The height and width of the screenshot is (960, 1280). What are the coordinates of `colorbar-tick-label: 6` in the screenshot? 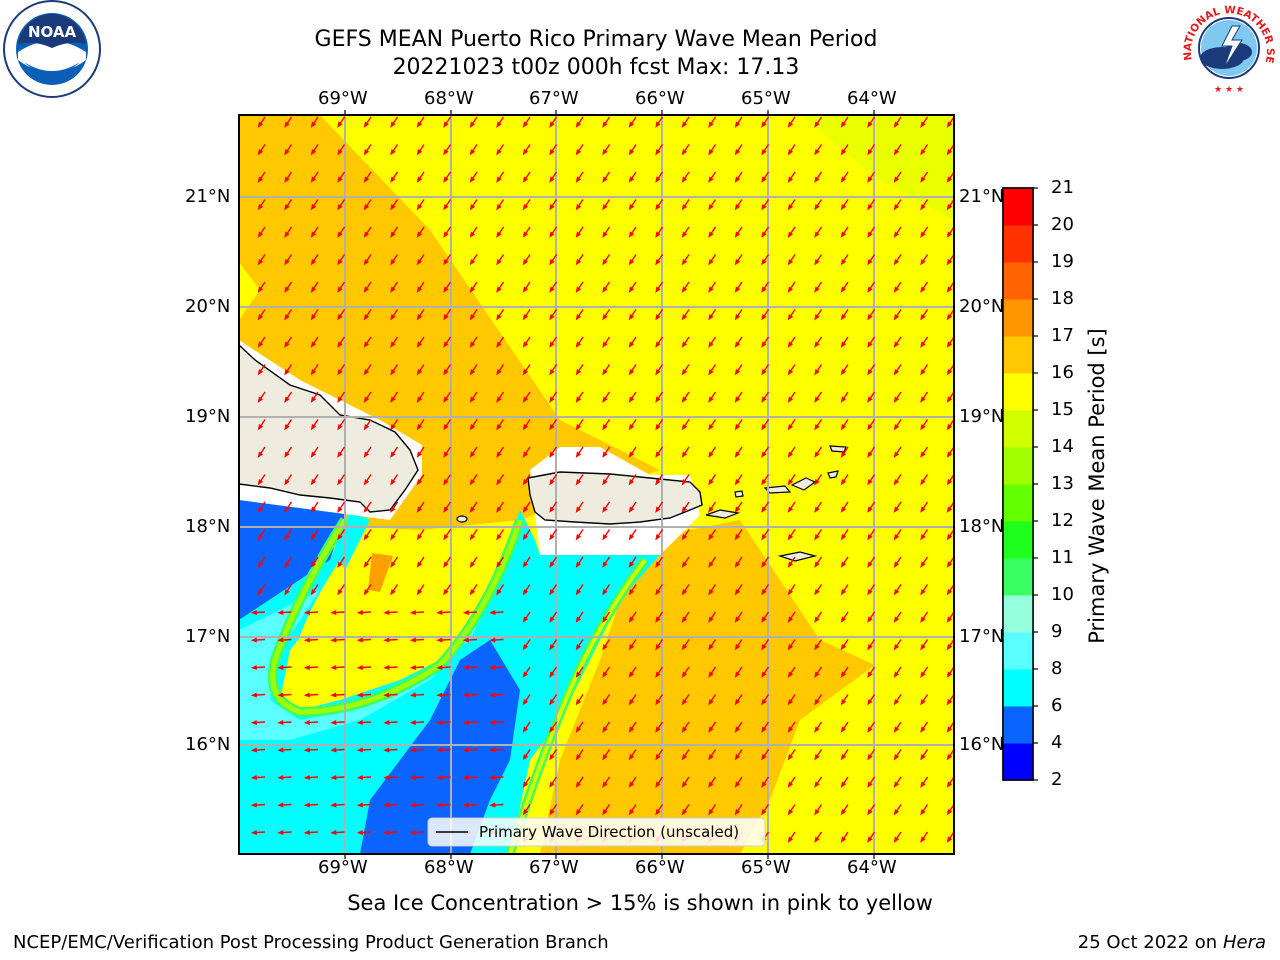 It's located at (1057, 705).